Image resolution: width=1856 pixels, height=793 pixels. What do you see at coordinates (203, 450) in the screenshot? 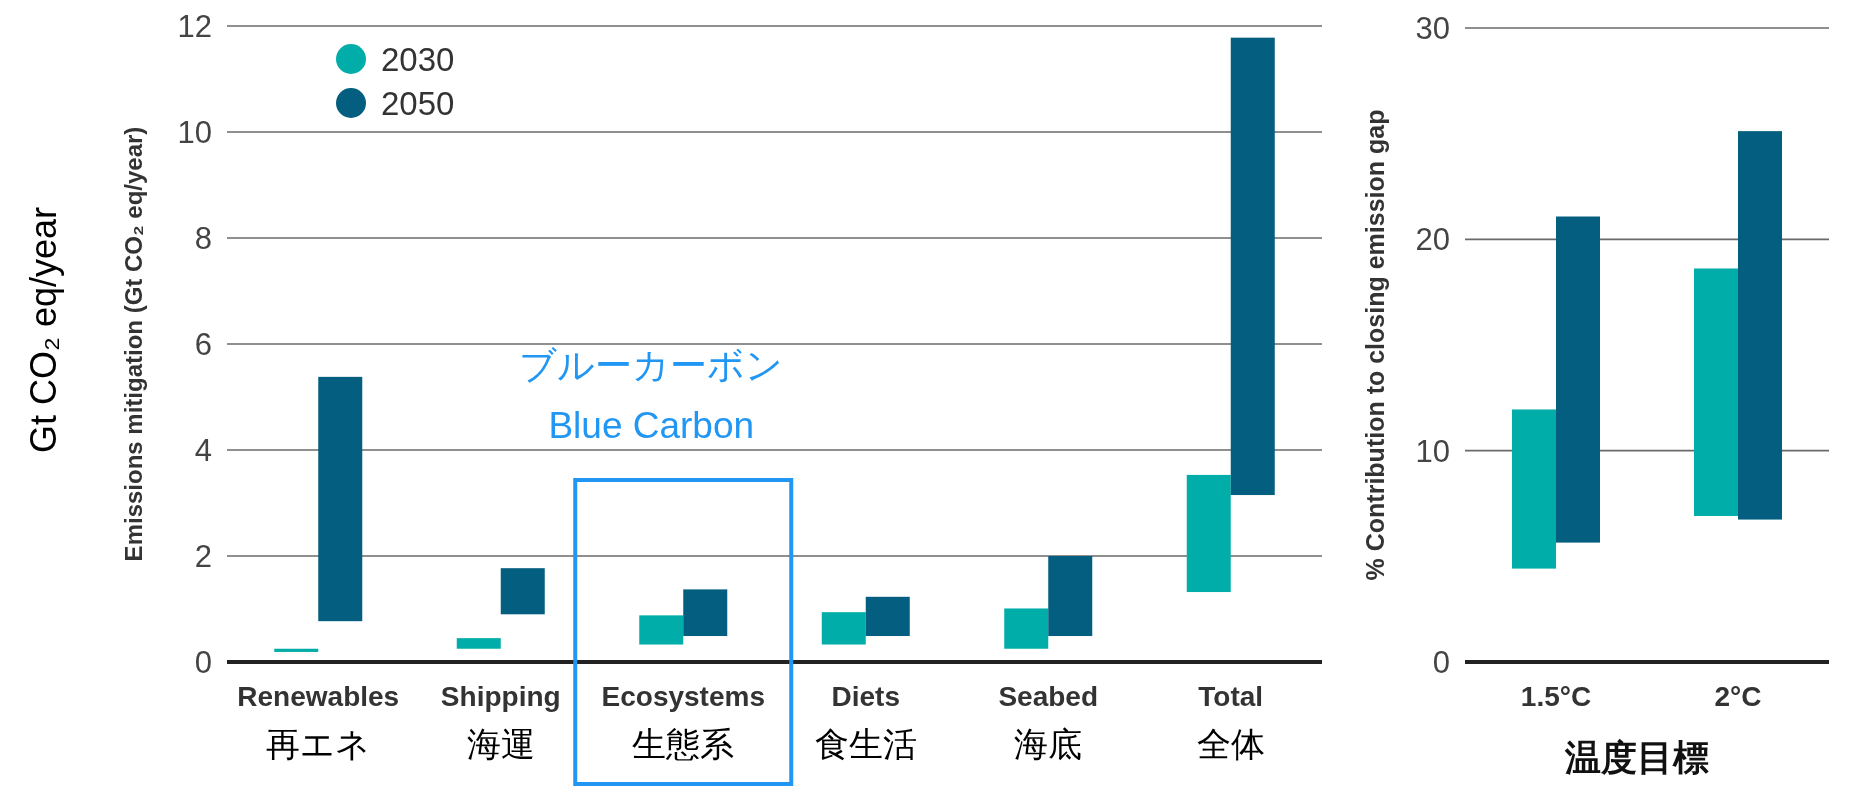
I see `y-tick-label: 4` at bounding box center [203, 450].